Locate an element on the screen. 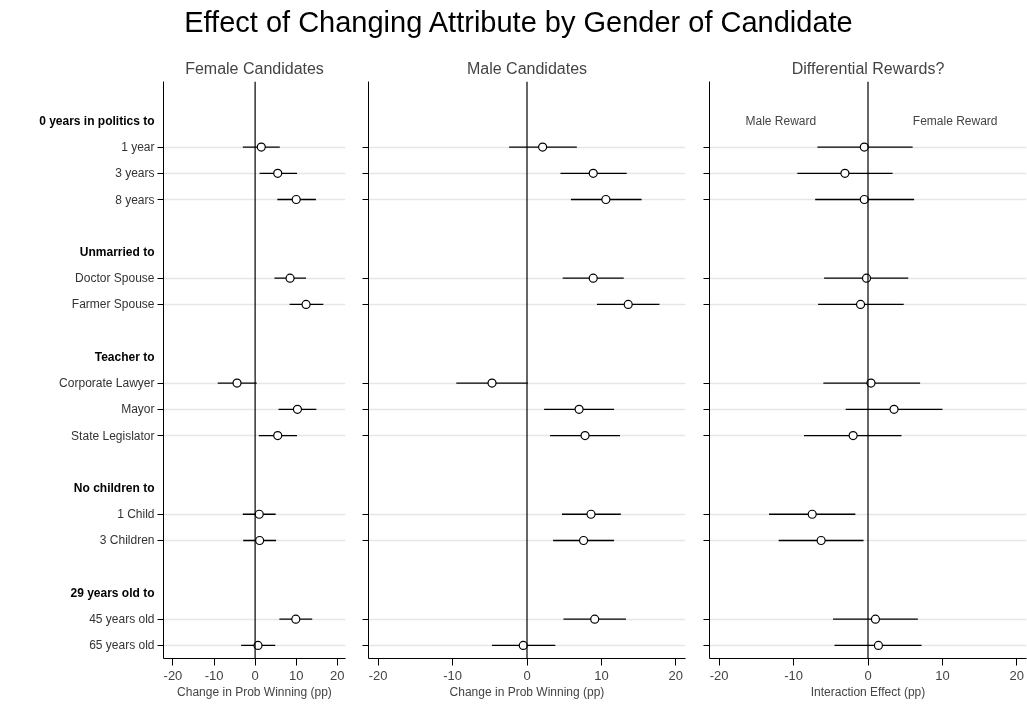  y-tick-label: Farmer Spouse is located at coordinates (113, 304).